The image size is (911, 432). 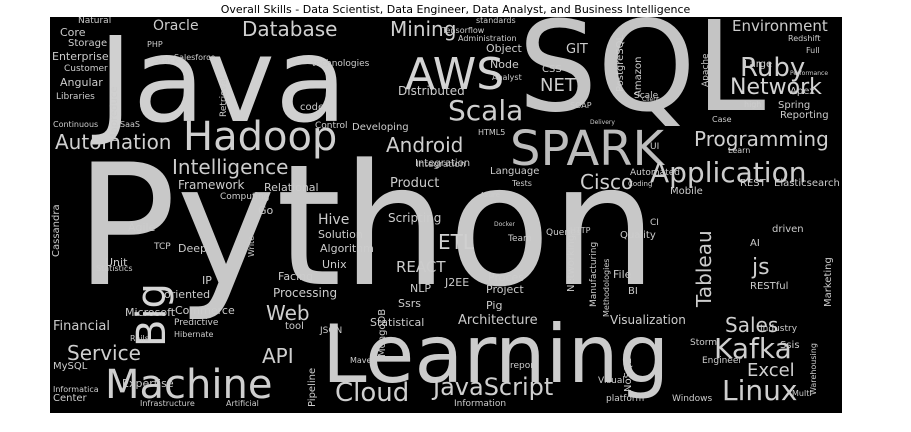 What do you see at coordinates (130, 124) in the screenshot?
I see `word: SaaS` at bounding box center [130, 124].